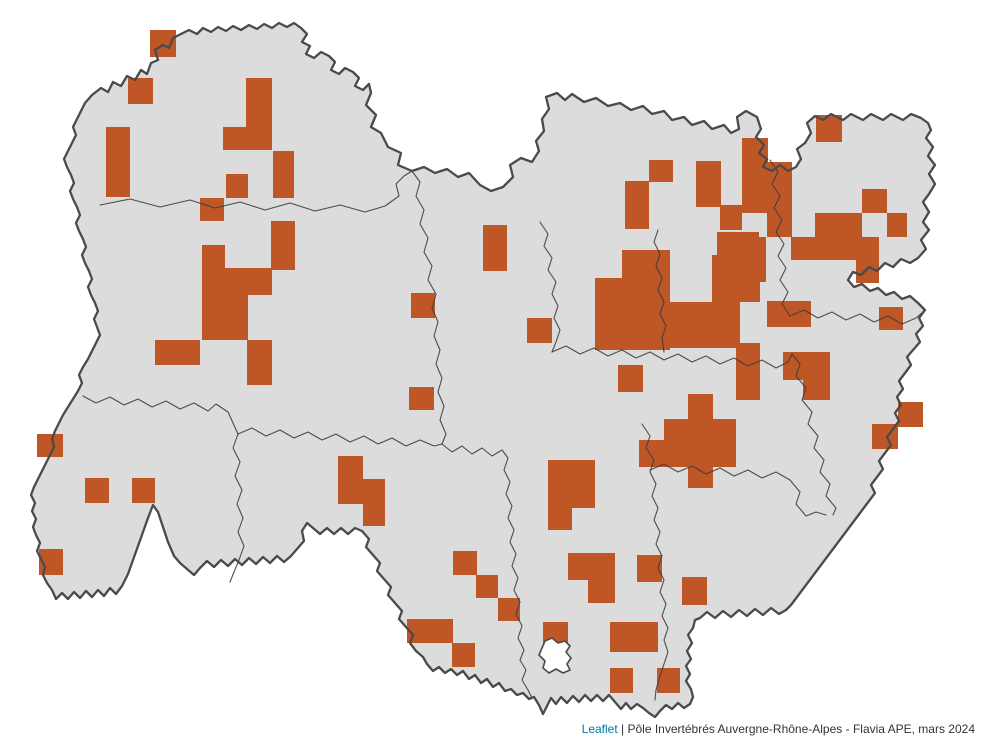  I want to click on leaflet-attribution-link: Leaflet, so click(599, 729).